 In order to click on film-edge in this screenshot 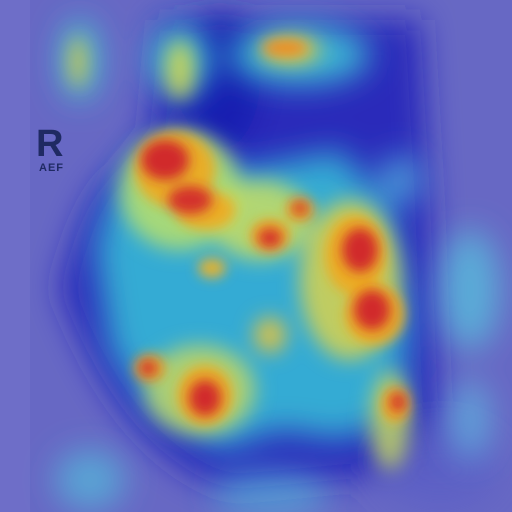, I will do `click(15, 256)`.